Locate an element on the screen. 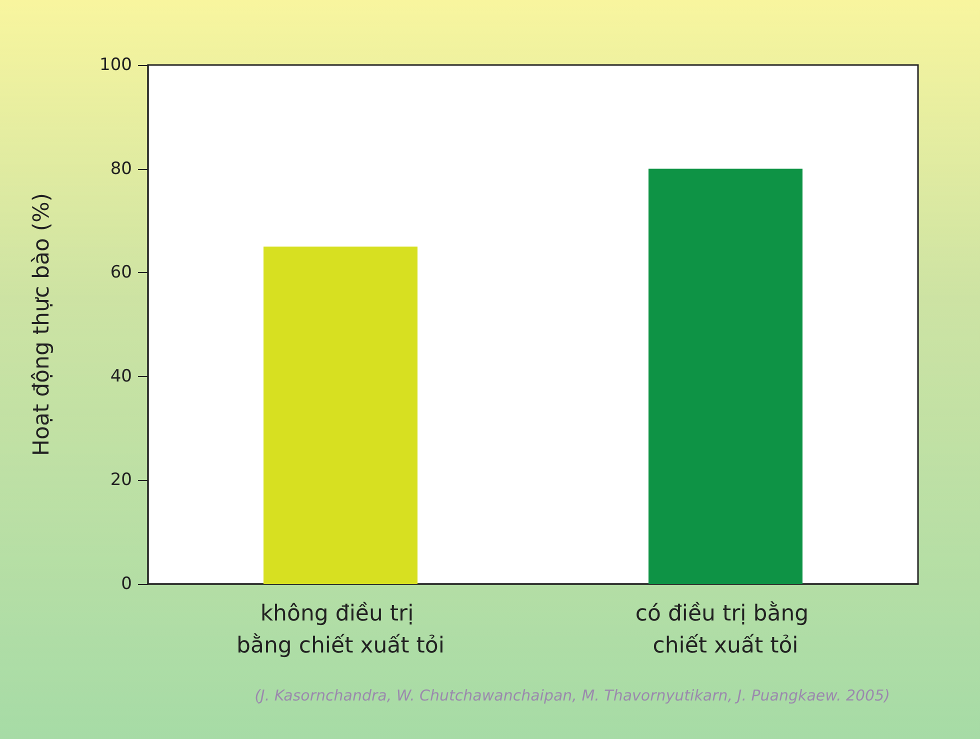  y-tick-label: 0 is located at coordinates (126, 584).